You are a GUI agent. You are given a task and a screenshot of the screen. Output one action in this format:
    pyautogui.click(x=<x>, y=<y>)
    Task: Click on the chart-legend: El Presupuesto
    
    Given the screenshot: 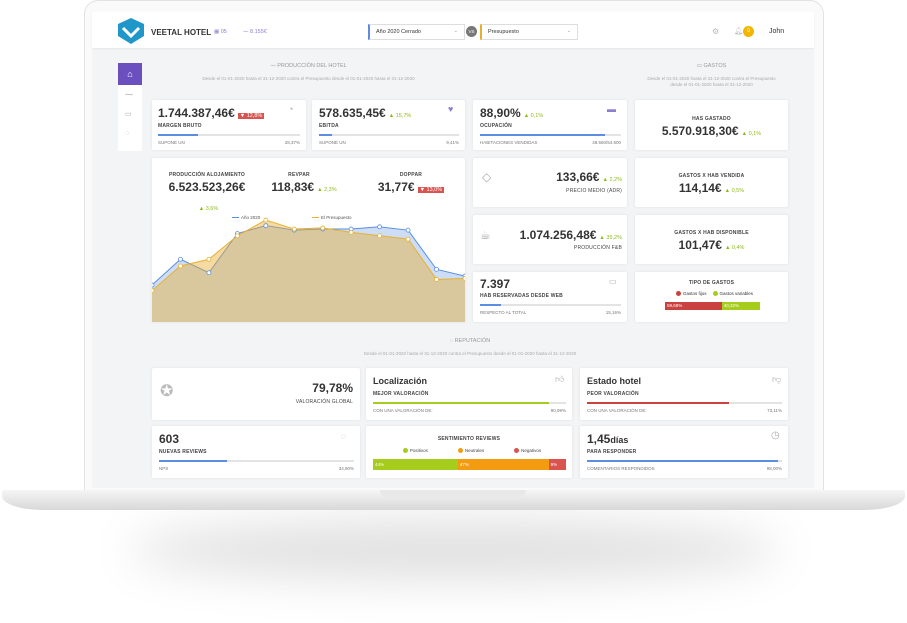 What is the action you would take?
    pyautogui.click(x=332, y=217)
    